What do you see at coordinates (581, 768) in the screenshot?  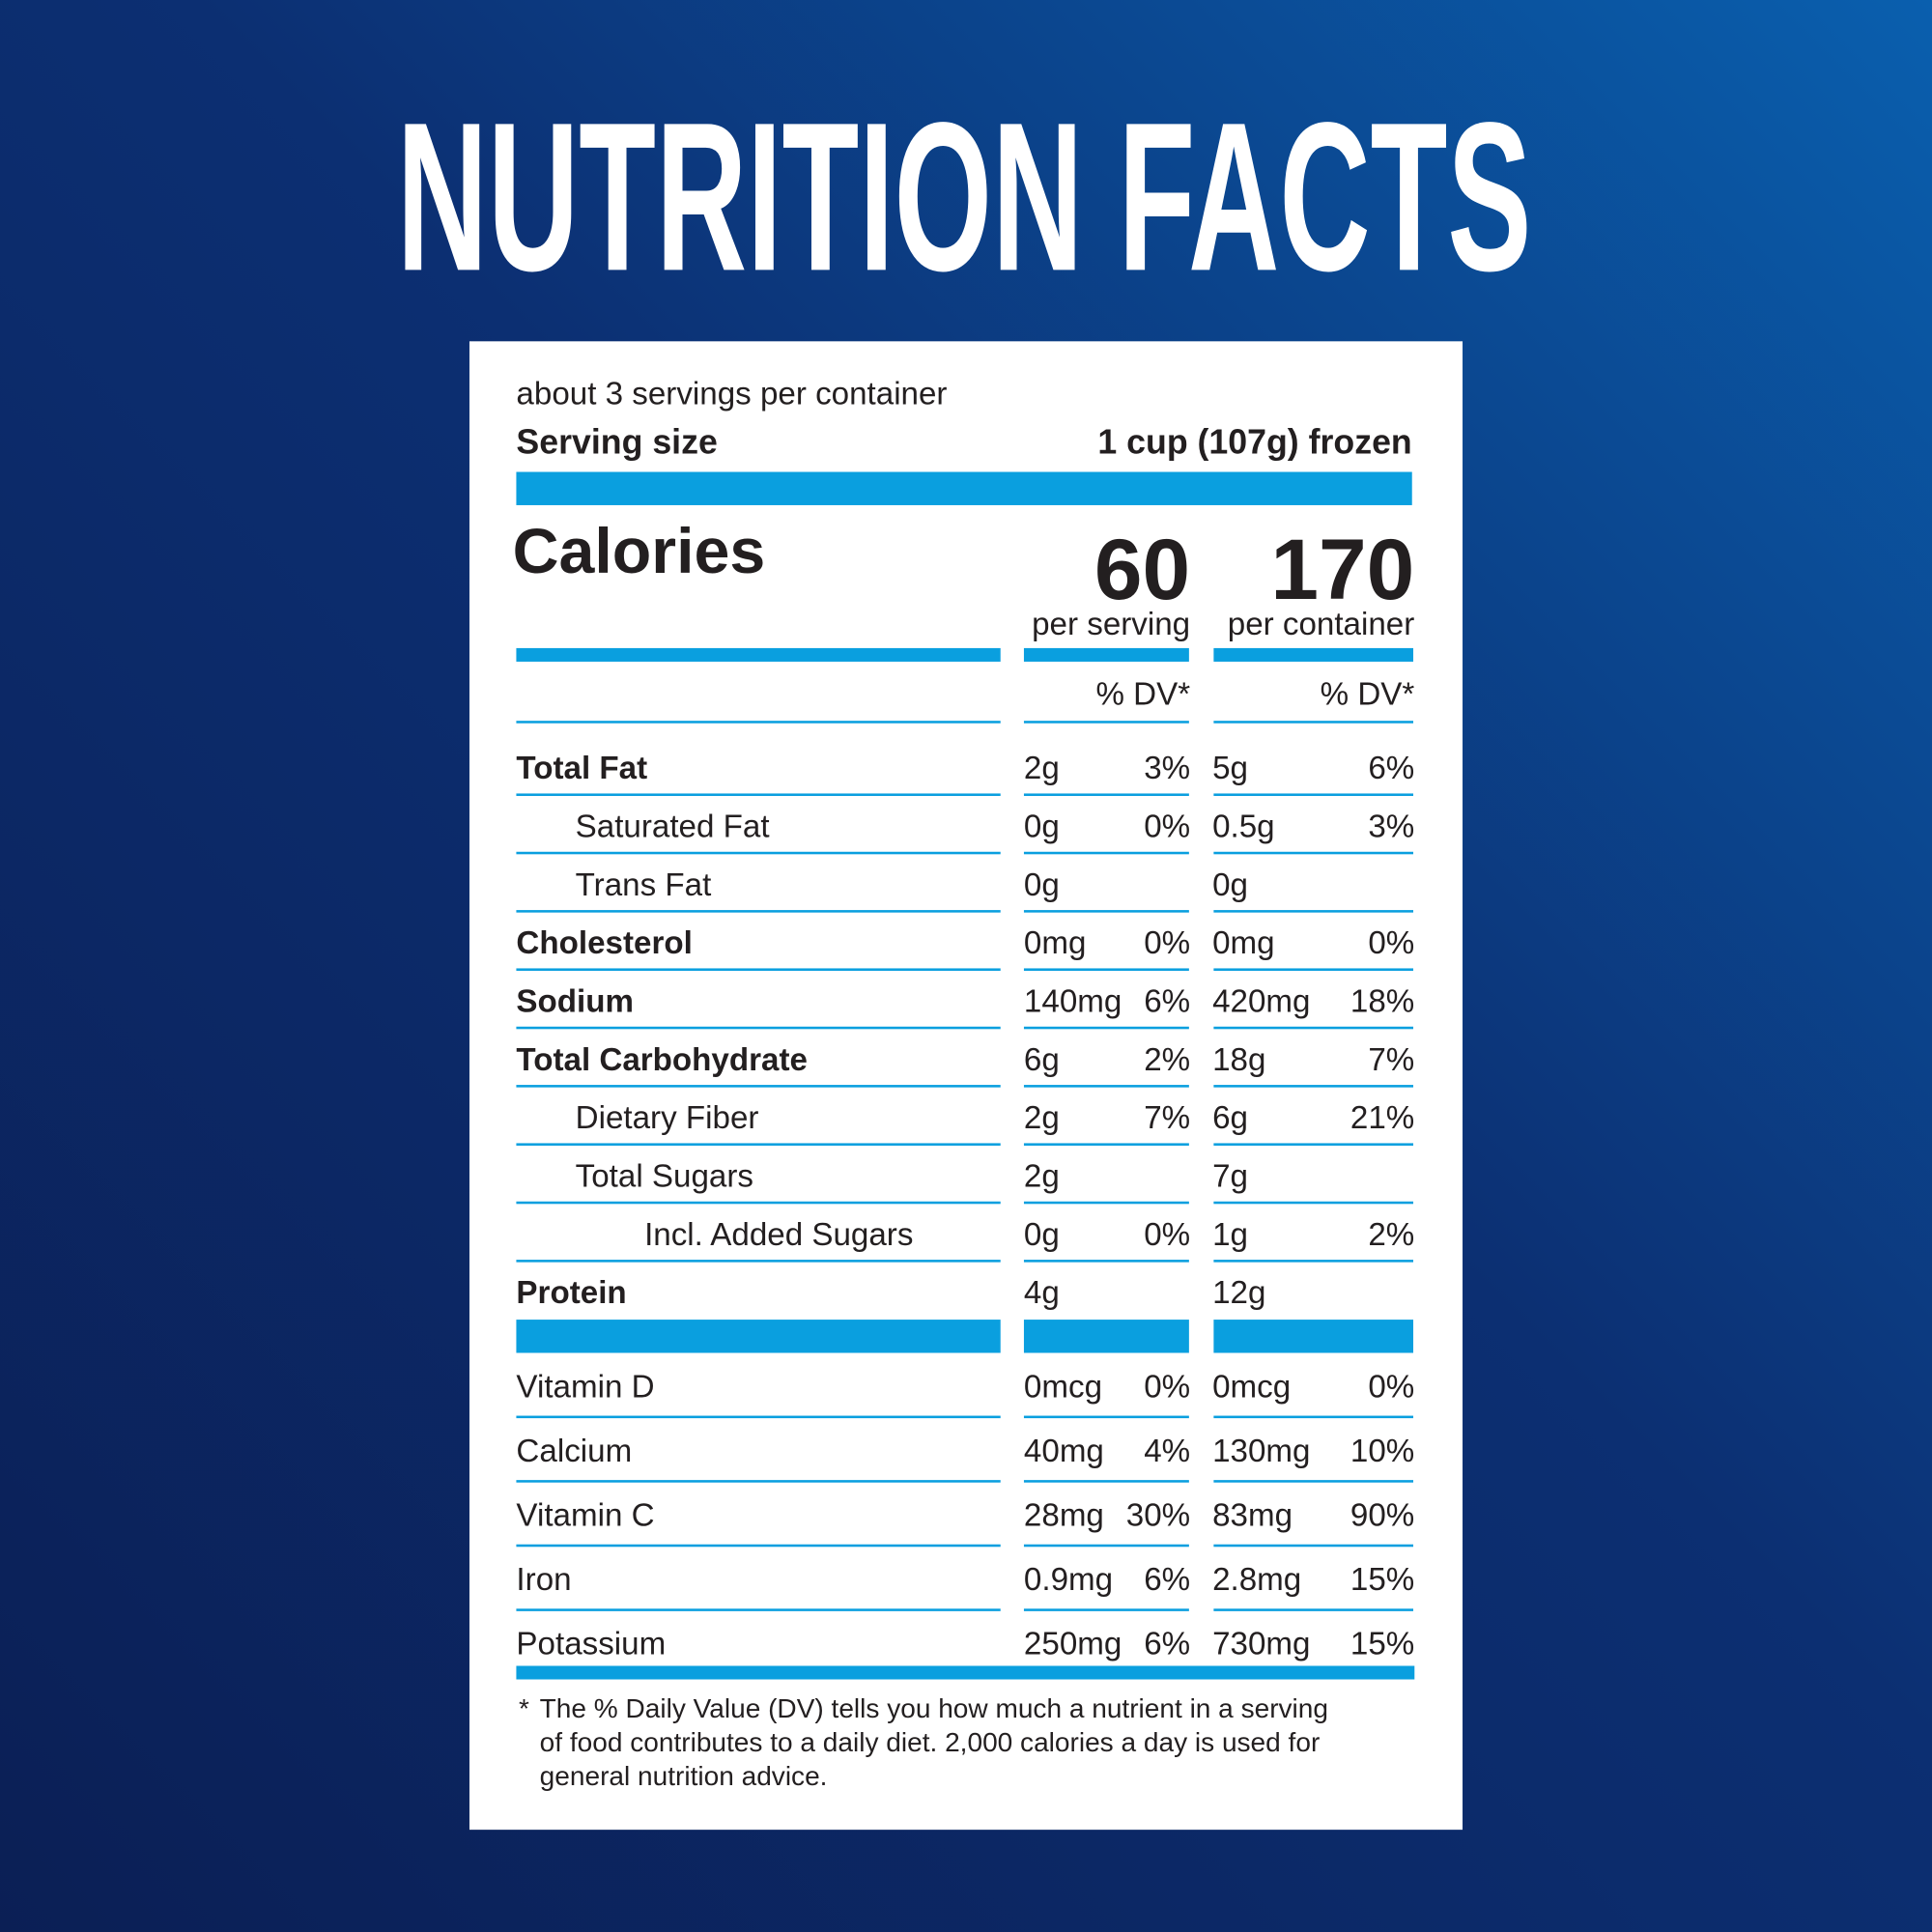 I see `nutrient-name: Total Fat` at bounding box center [581, 768].